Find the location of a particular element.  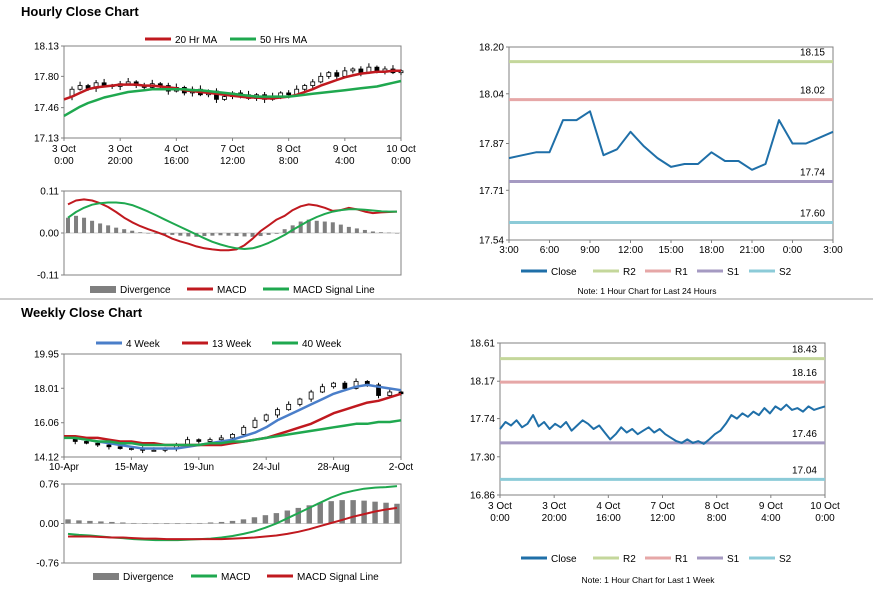

weekly-pivot-y-tick-label: 18.61 is located at coordinates (482, 344).